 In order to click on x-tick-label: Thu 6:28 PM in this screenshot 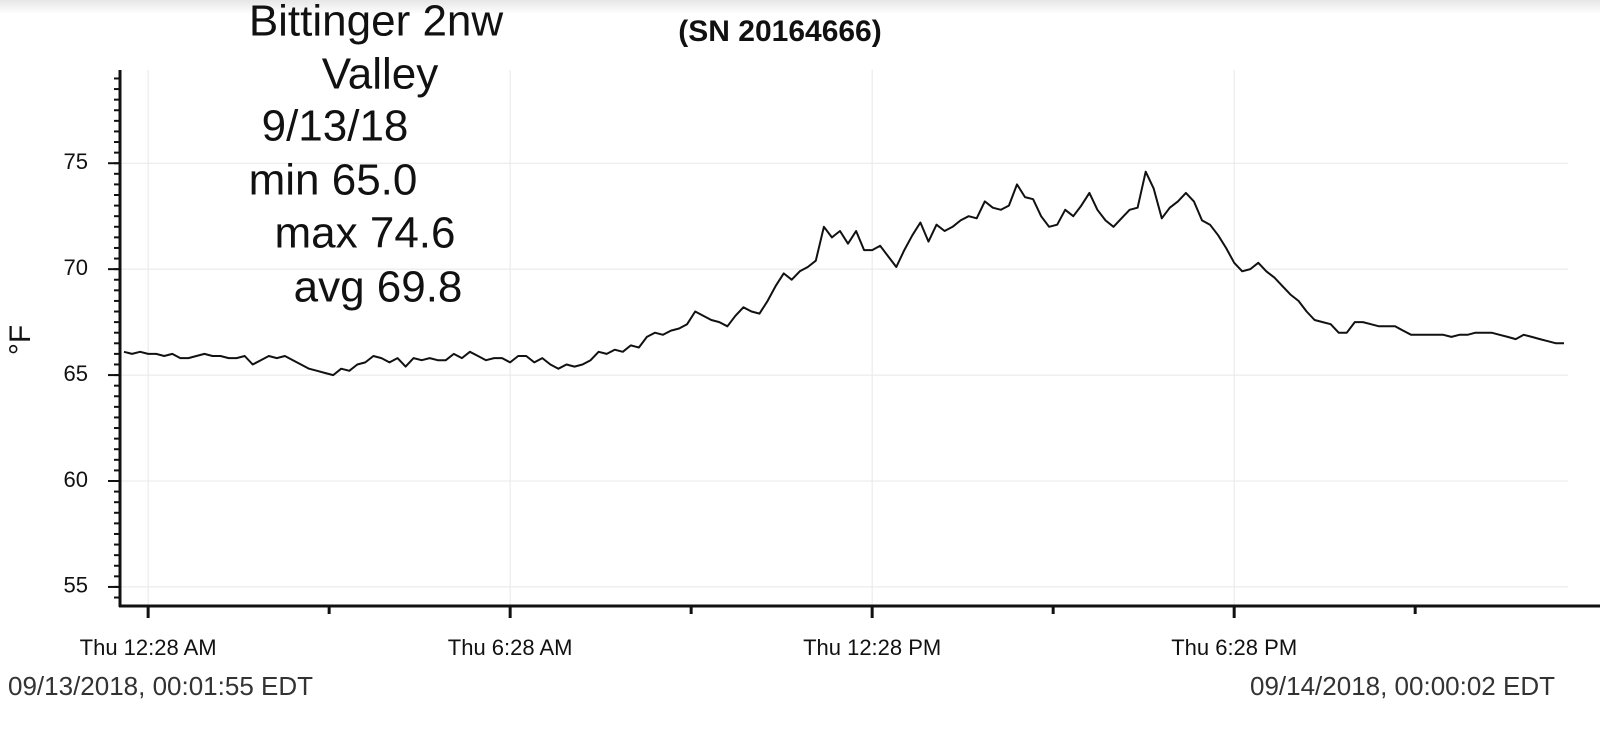, I will do `click(1234, 647)`.